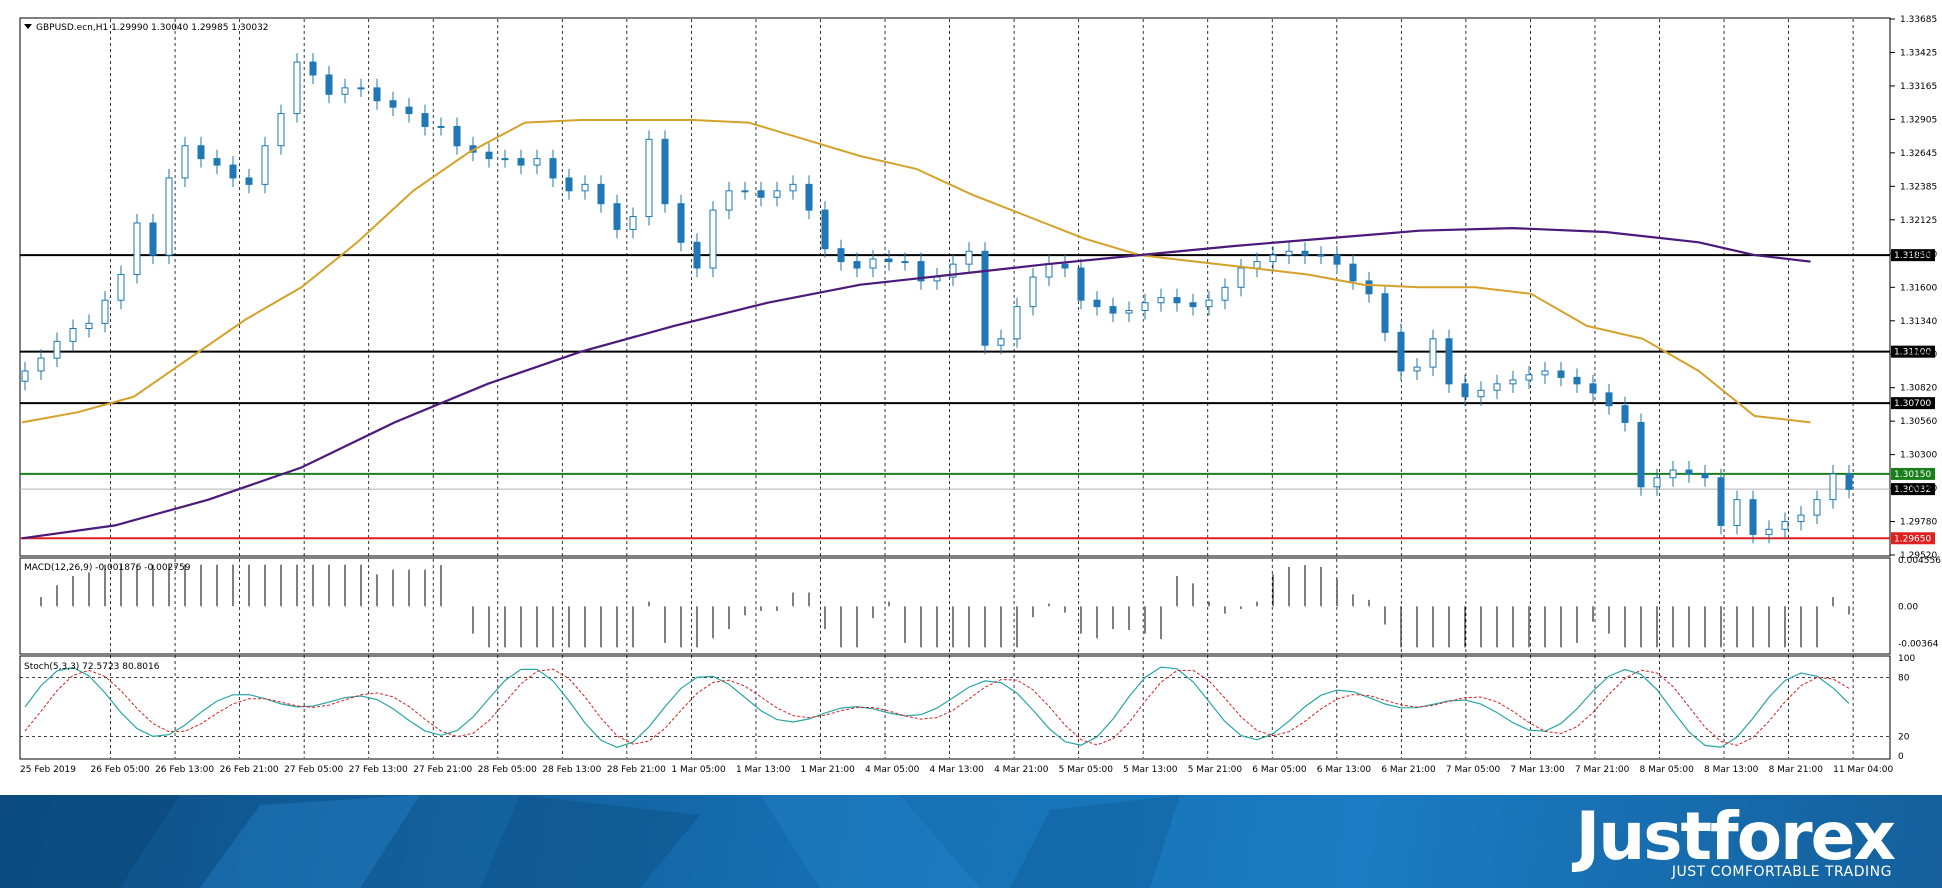 The height and width of the screenshot is (888, 1942). I want to click on time-tick-label: 28 Feb 05:00, so click(507, 770).